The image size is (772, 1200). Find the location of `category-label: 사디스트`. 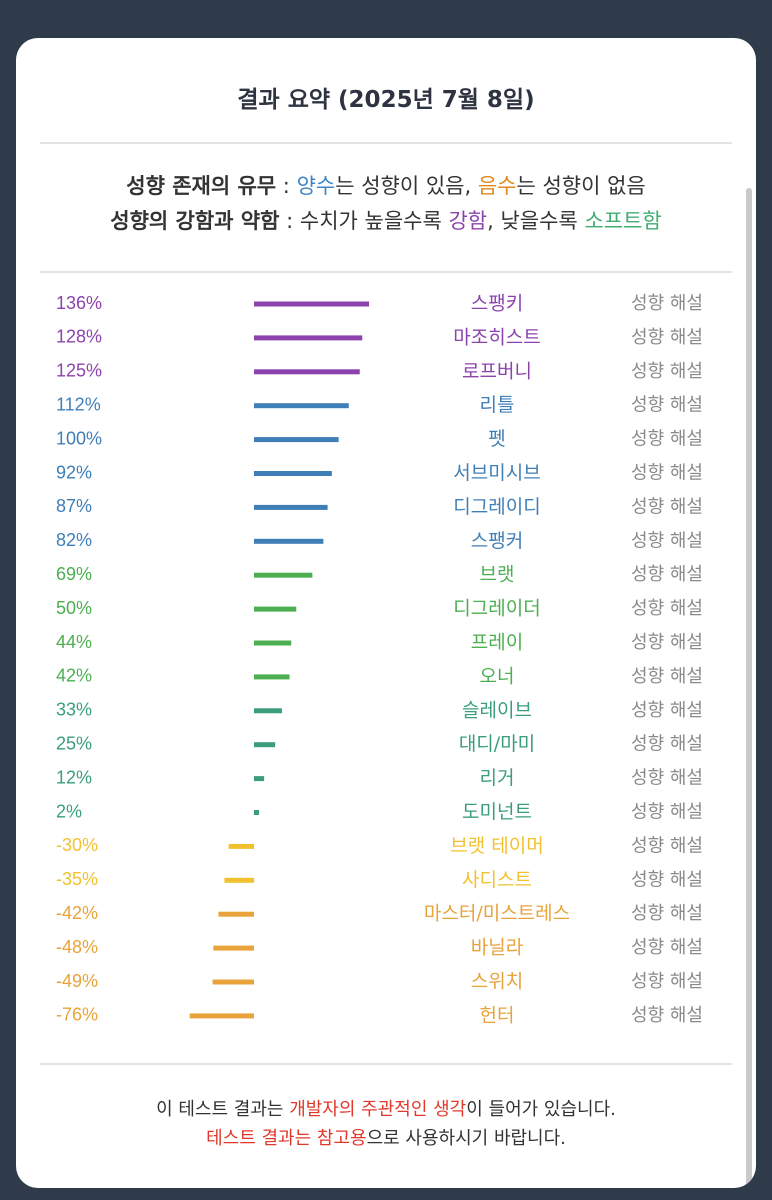

category-label: 사디스트 is located at coordinates (497, 880).